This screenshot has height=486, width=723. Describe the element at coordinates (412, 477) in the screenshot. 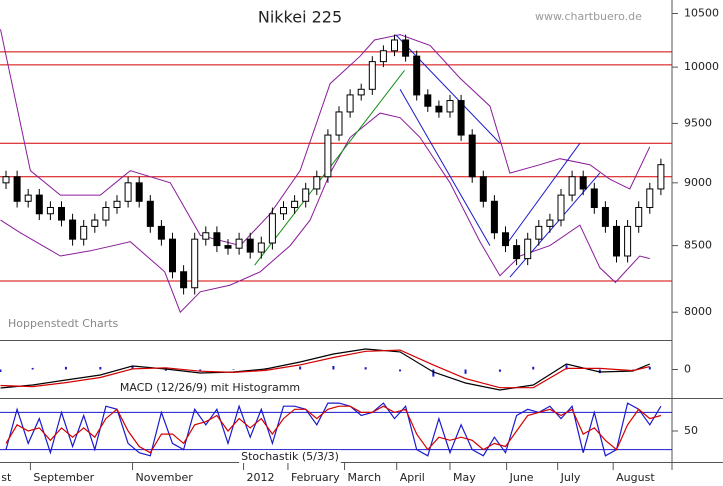

I see `x-tick-label: April` at that location.